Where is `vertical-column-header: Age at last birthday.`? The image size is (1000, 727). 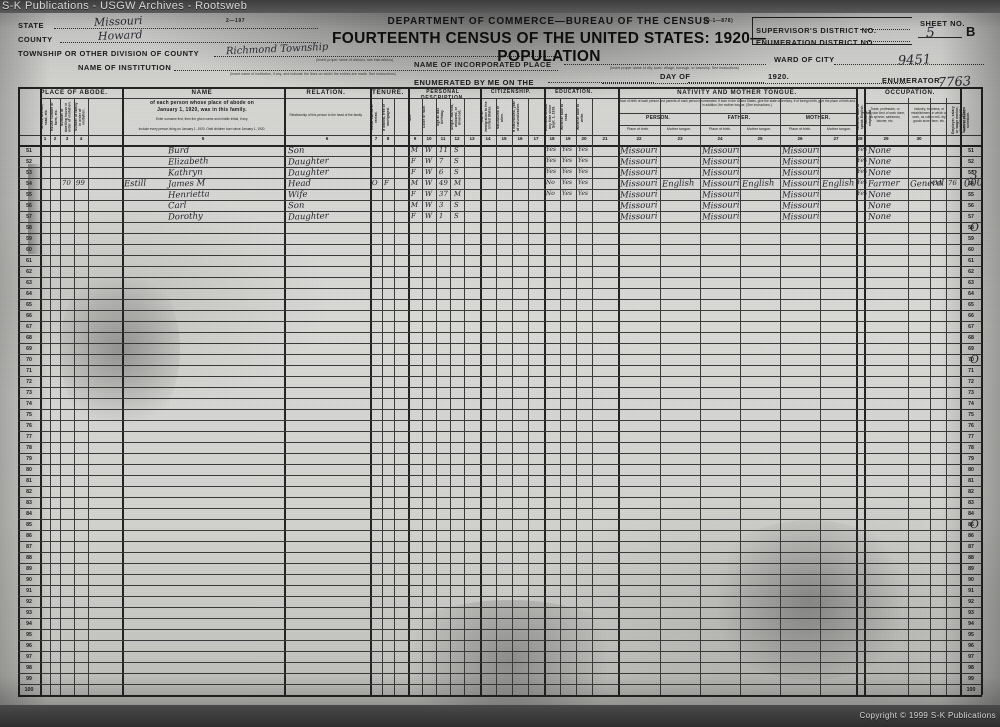
vertical-column-header: Age at last birthday. is located at coordinates (440, 117).